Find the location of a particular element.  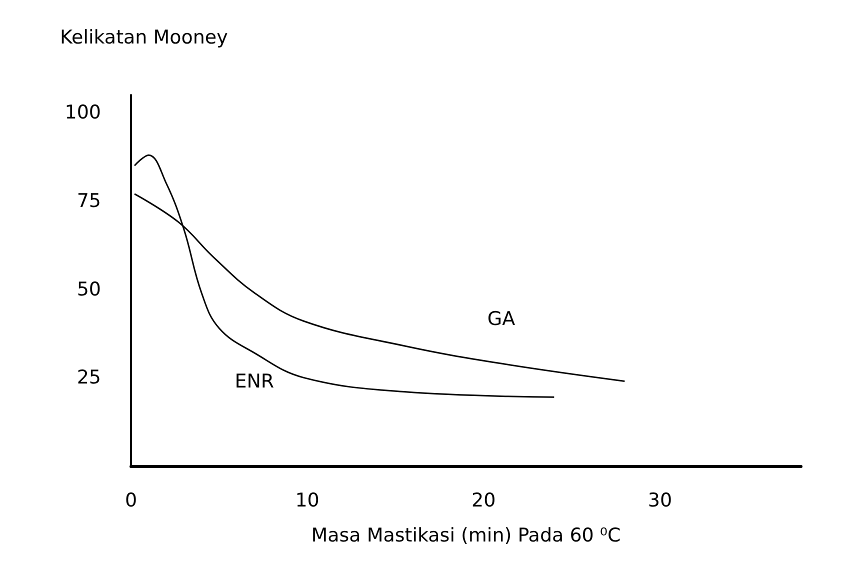

x-tick-label: 30 is located at coordinates (660, 501).